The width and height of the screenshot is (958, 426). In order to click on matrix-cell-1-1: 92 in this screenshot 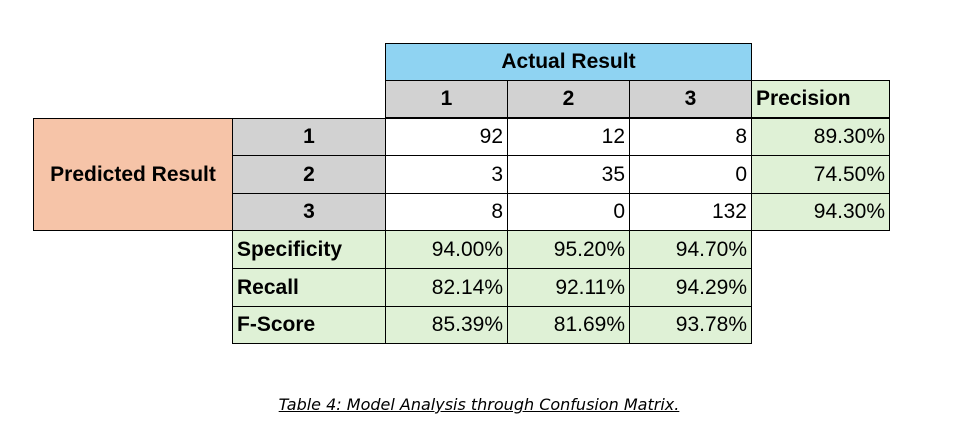, I will do `click(446, 137)`.